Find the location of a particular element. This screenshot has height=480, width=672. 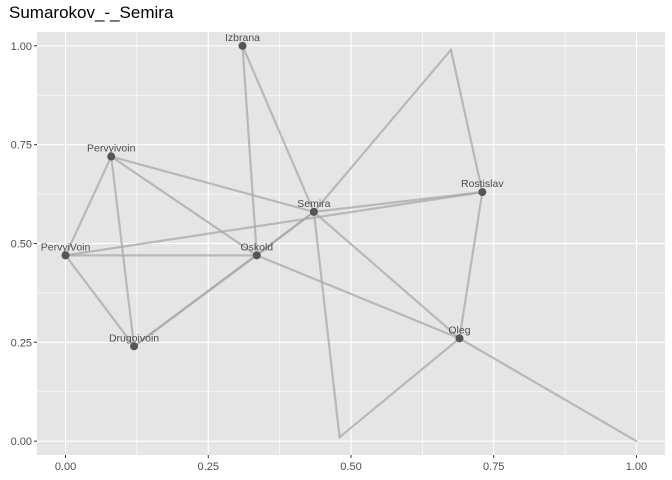

node-label: Oleg is located at coordinates (459, 330).